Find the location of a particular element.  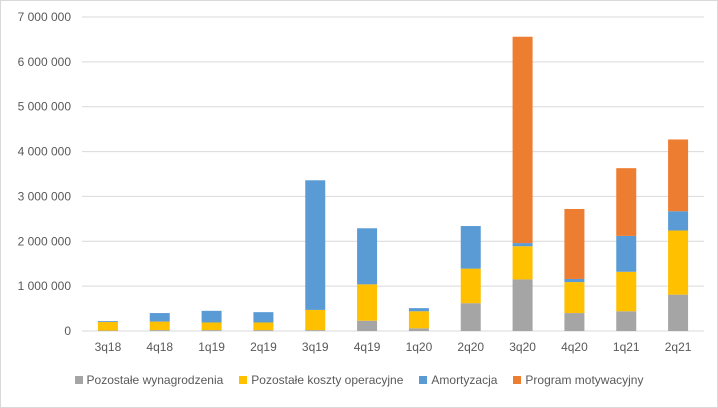

y-tick-label: 6 000 000 is located at coordinates (45, 62).